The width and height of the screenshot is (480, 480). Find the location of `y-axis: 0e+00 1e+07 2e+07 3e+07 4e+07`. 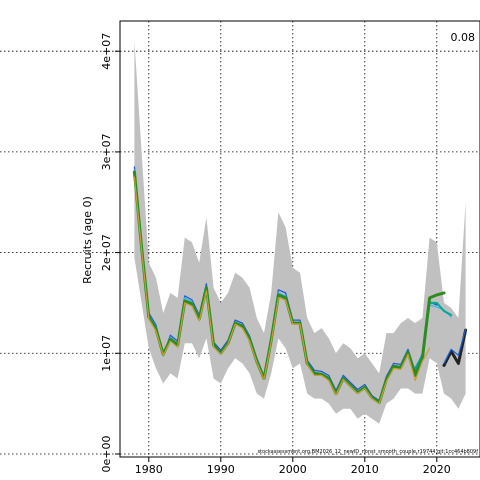

y-axis: 0e+00 1e+07 2e+07 3e+07 4e+07 is located at coordinates (110, 253).